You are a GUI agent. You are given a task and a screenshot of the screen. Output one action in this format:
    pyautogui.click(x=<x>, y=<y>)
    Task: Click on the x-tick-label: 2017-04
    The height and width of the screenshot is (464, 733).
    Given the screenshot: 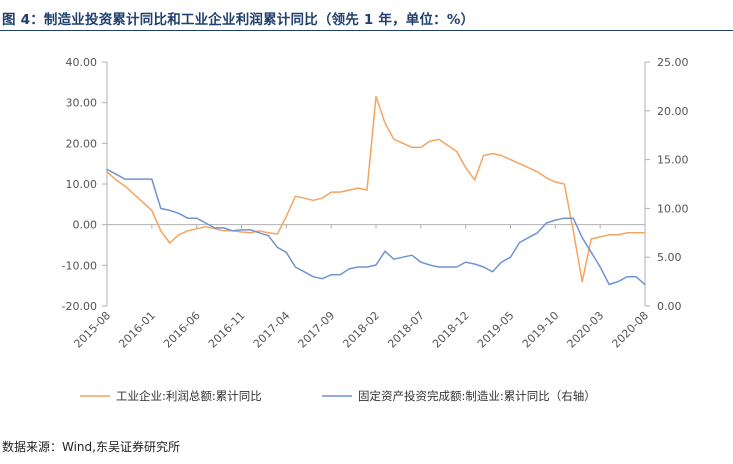 What is the action you would take?
    pyautogui.click(x=272, y=330)
    